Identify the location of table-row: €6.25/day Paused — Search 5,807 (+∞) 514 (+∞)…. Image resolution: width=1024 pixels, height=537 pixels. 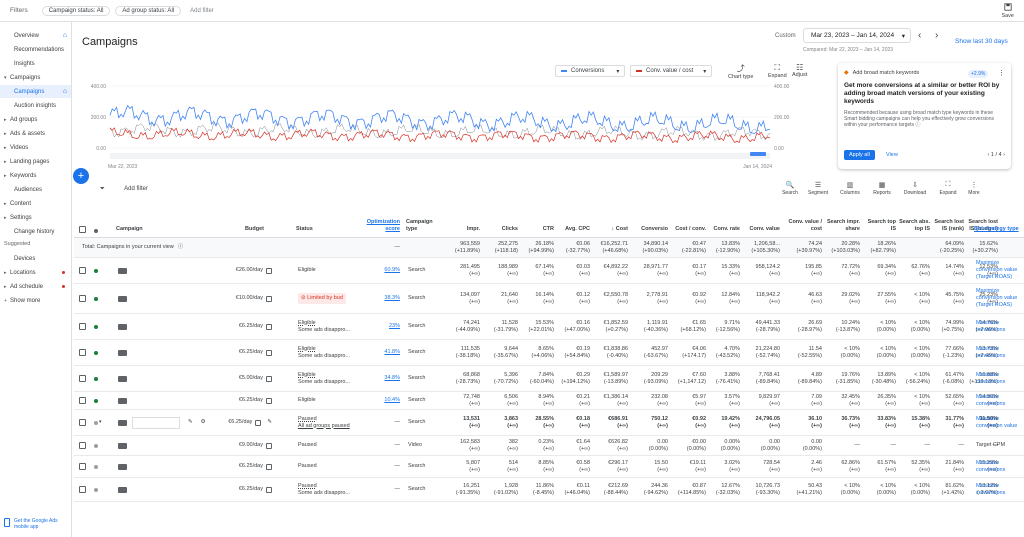
(549, 467).